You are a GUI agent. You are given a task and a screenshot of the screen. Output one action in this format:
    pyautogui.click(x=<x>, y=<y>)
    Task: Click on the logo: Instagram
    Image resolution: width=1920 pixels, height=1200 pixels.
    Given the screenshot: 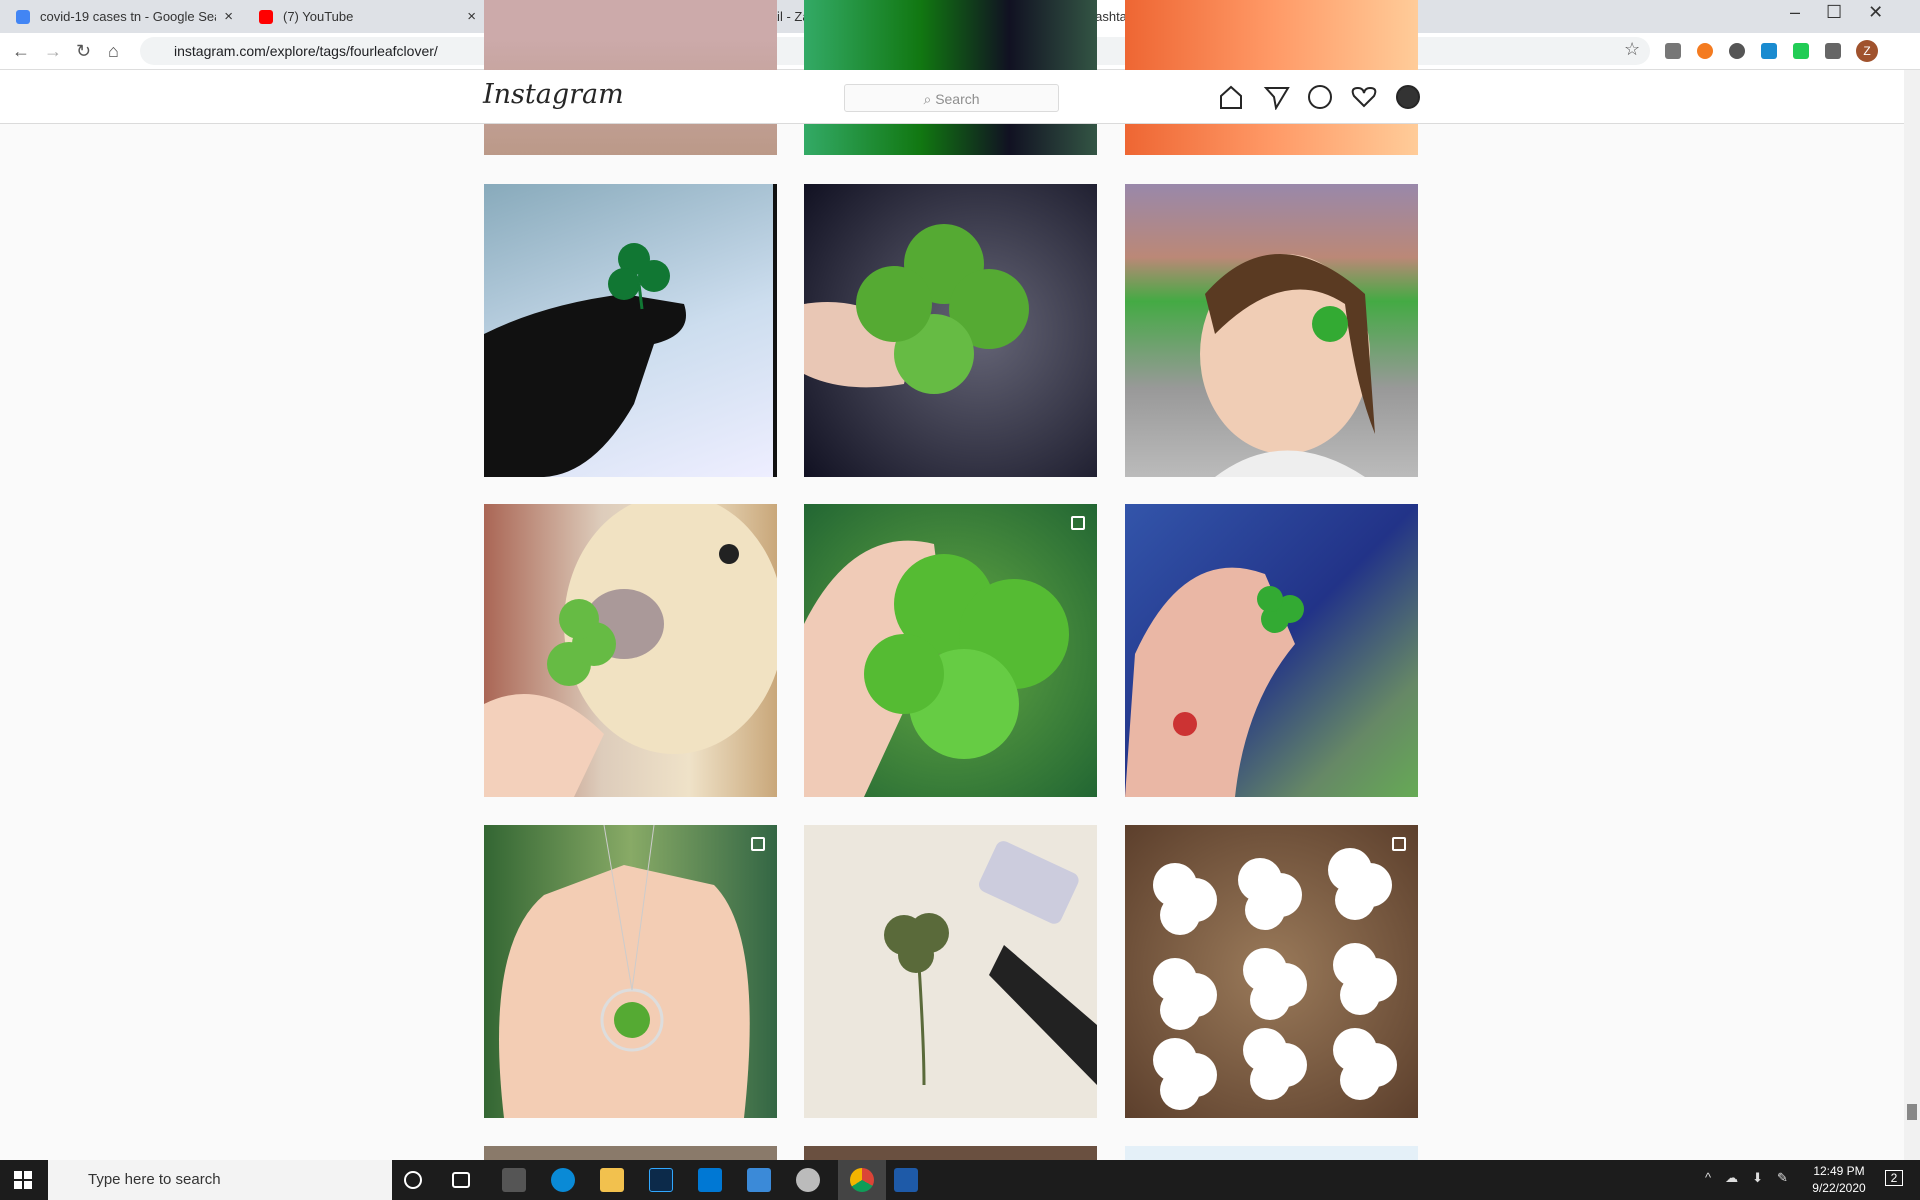 What is the action you would take?
    pyautogui.click(x=553, y=94)
    